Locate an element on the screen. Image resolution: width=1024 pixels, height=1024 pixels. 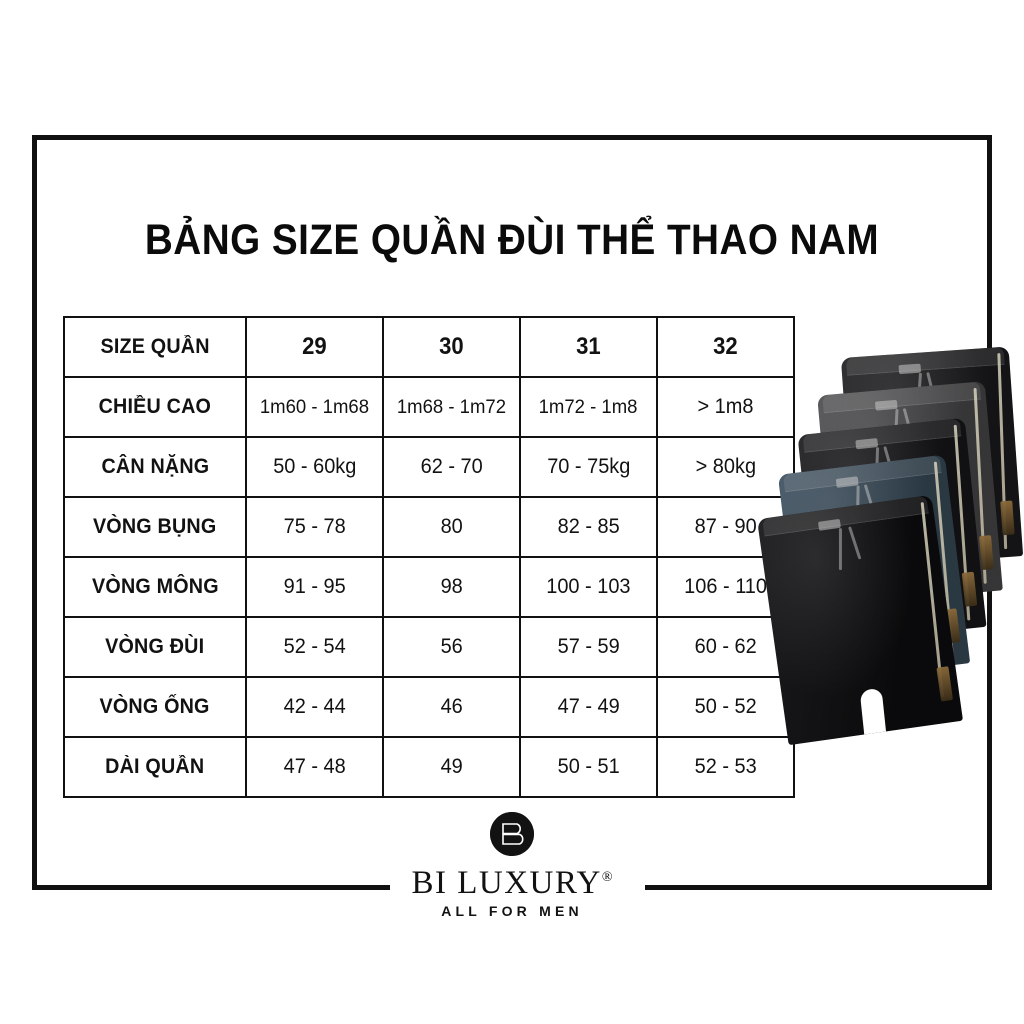
row-label-text: VÒNG BỤNG is located at coordinates (155, 526).